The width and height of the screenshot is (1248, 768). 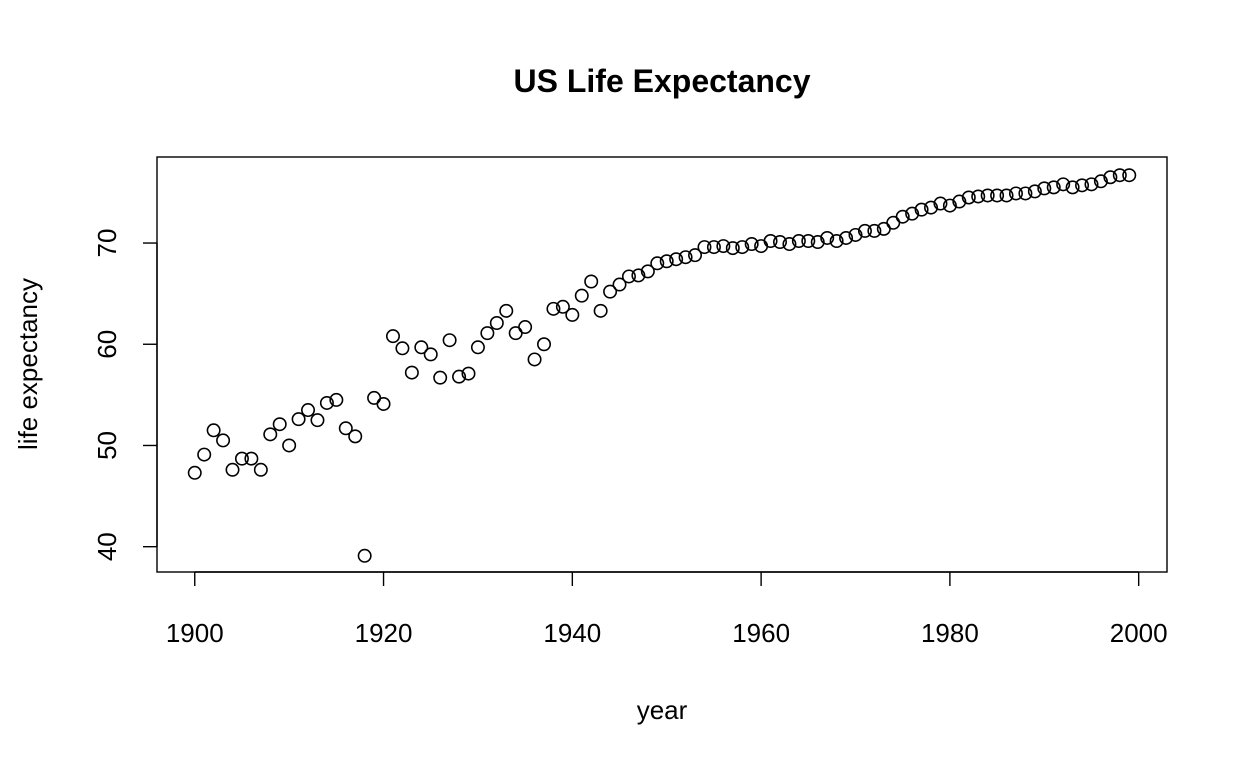 I want to click on chart-title: US Life Expectancy, so click(x=662, y=81).